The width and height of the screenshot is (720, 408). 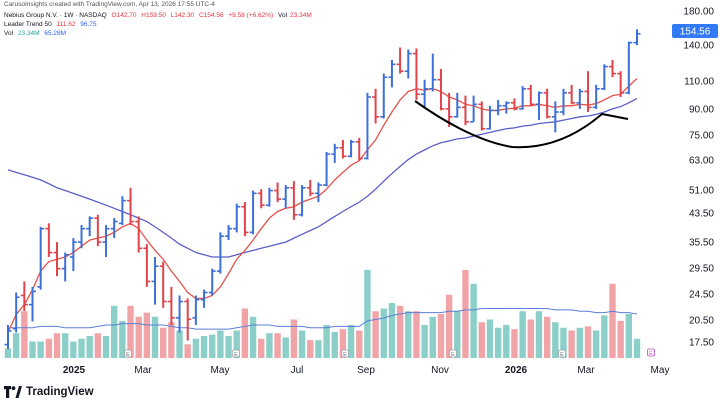 I want to click on close-value: C154.56, so click(x=211, y=15).